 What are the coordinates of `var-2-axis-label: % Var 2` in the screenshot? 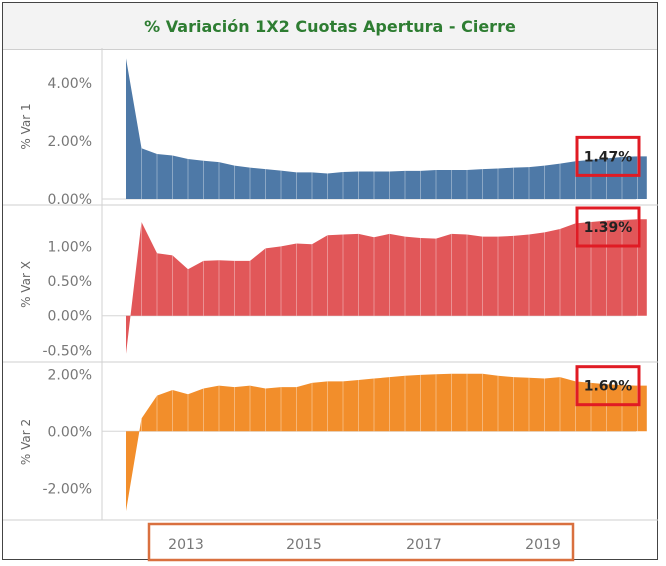 It's located at (26, 442).